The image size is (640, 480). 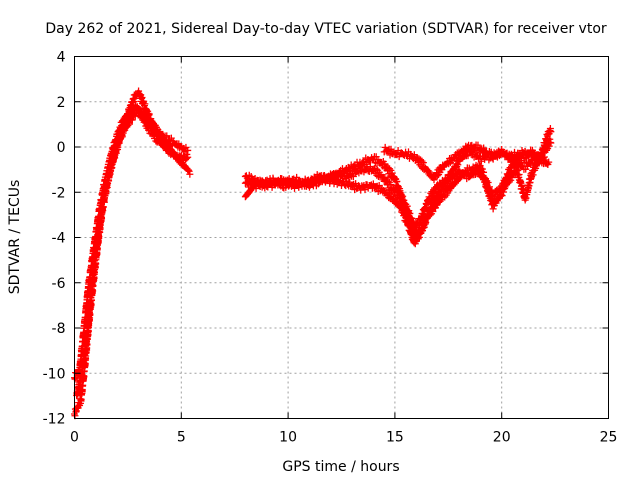 I want to click on x-tick-label: 20, so click(x=502, y=438).